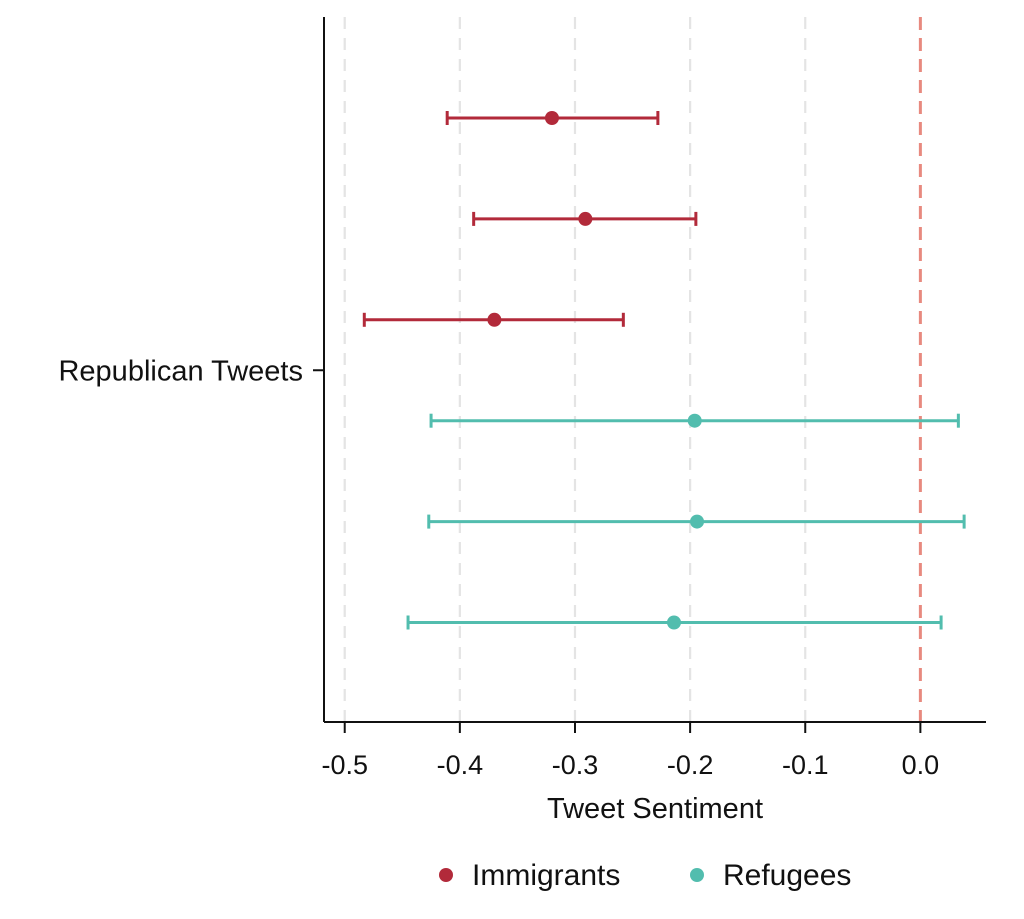  I want to click on x-tick-label: -0.3, so click(575, 765).